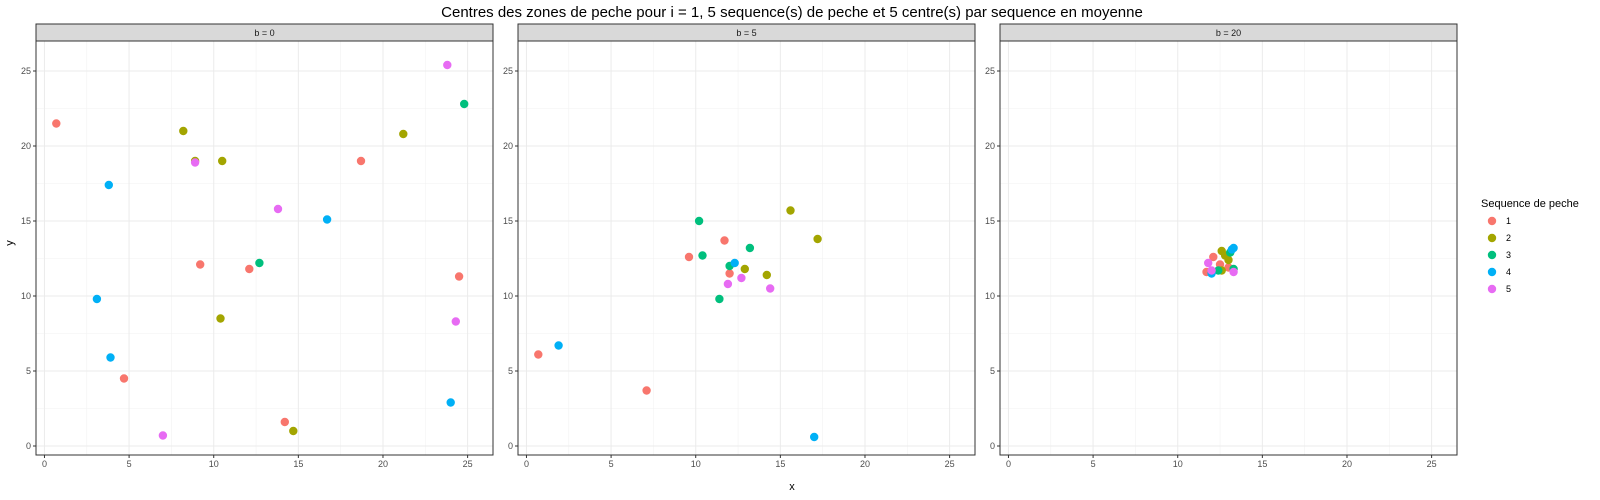  What do you see at coordinates (264, 33) in the screenshot?
I see `facet-strip-label: b = 0` at bounding box center [264, 33].